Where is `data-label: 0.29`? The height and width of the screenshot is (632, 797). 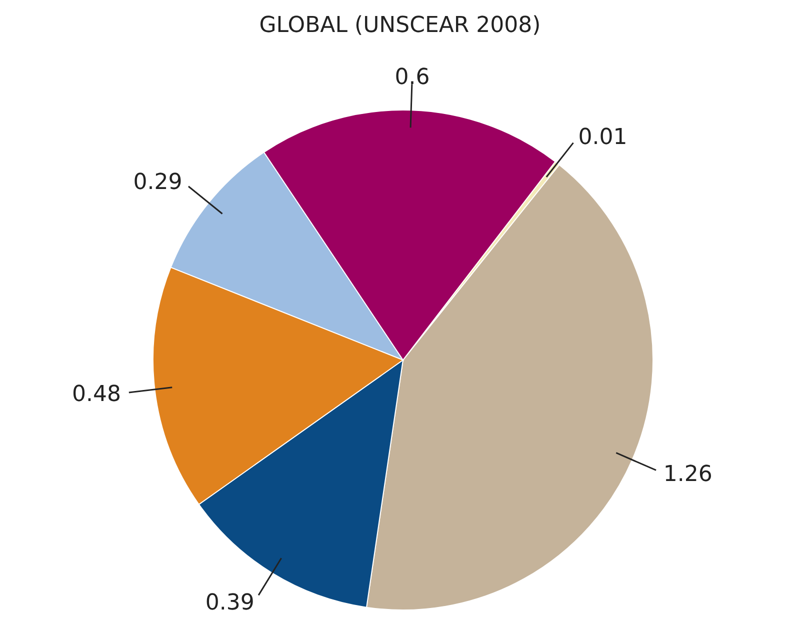 data-label: 0.29 is located at coordinates (157, 183).